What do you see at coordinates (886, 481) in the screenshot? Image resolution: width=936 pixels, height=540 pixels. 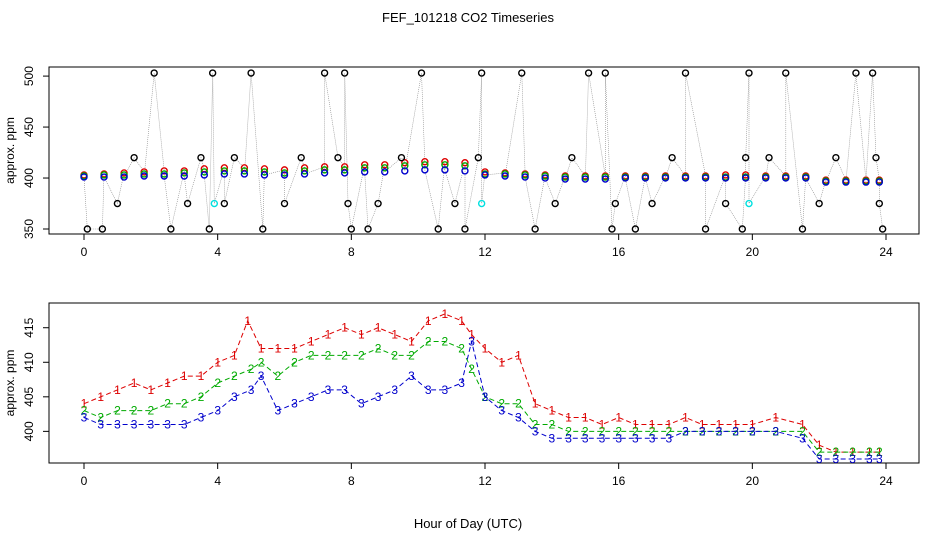 I see `x-tick-label: 24` at bounding box center [886, 481].